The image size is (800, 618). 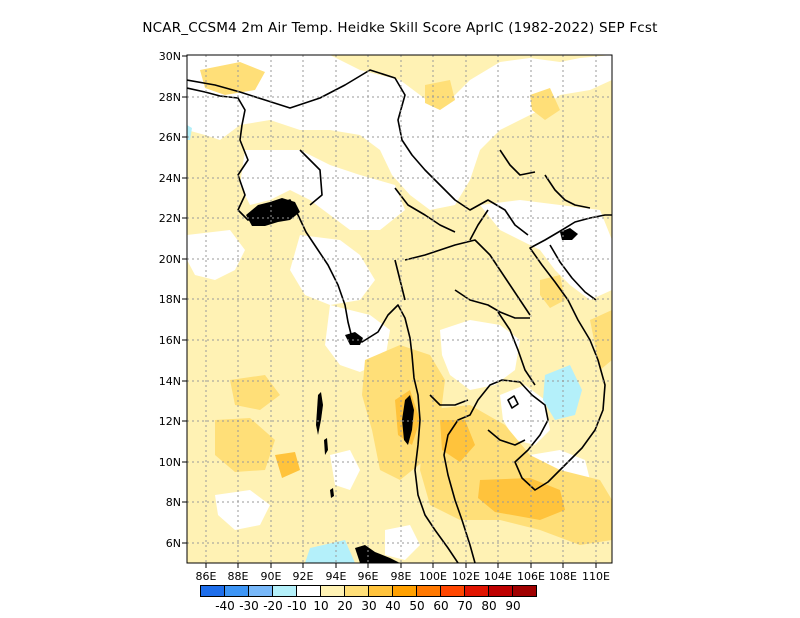 I want to click on colorbar-label: 50, so click(x=417, y=606).